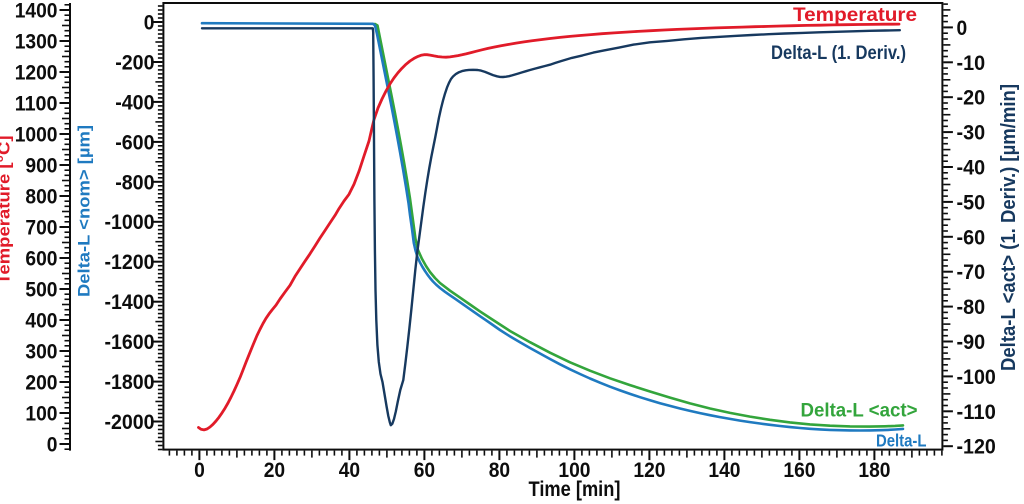 The width and height of the screenshot is (1024, 504). What do you see at coordinates (976, 447) in the screenshot?
I see `svg-text: -120` at bounding box center [976, 447].